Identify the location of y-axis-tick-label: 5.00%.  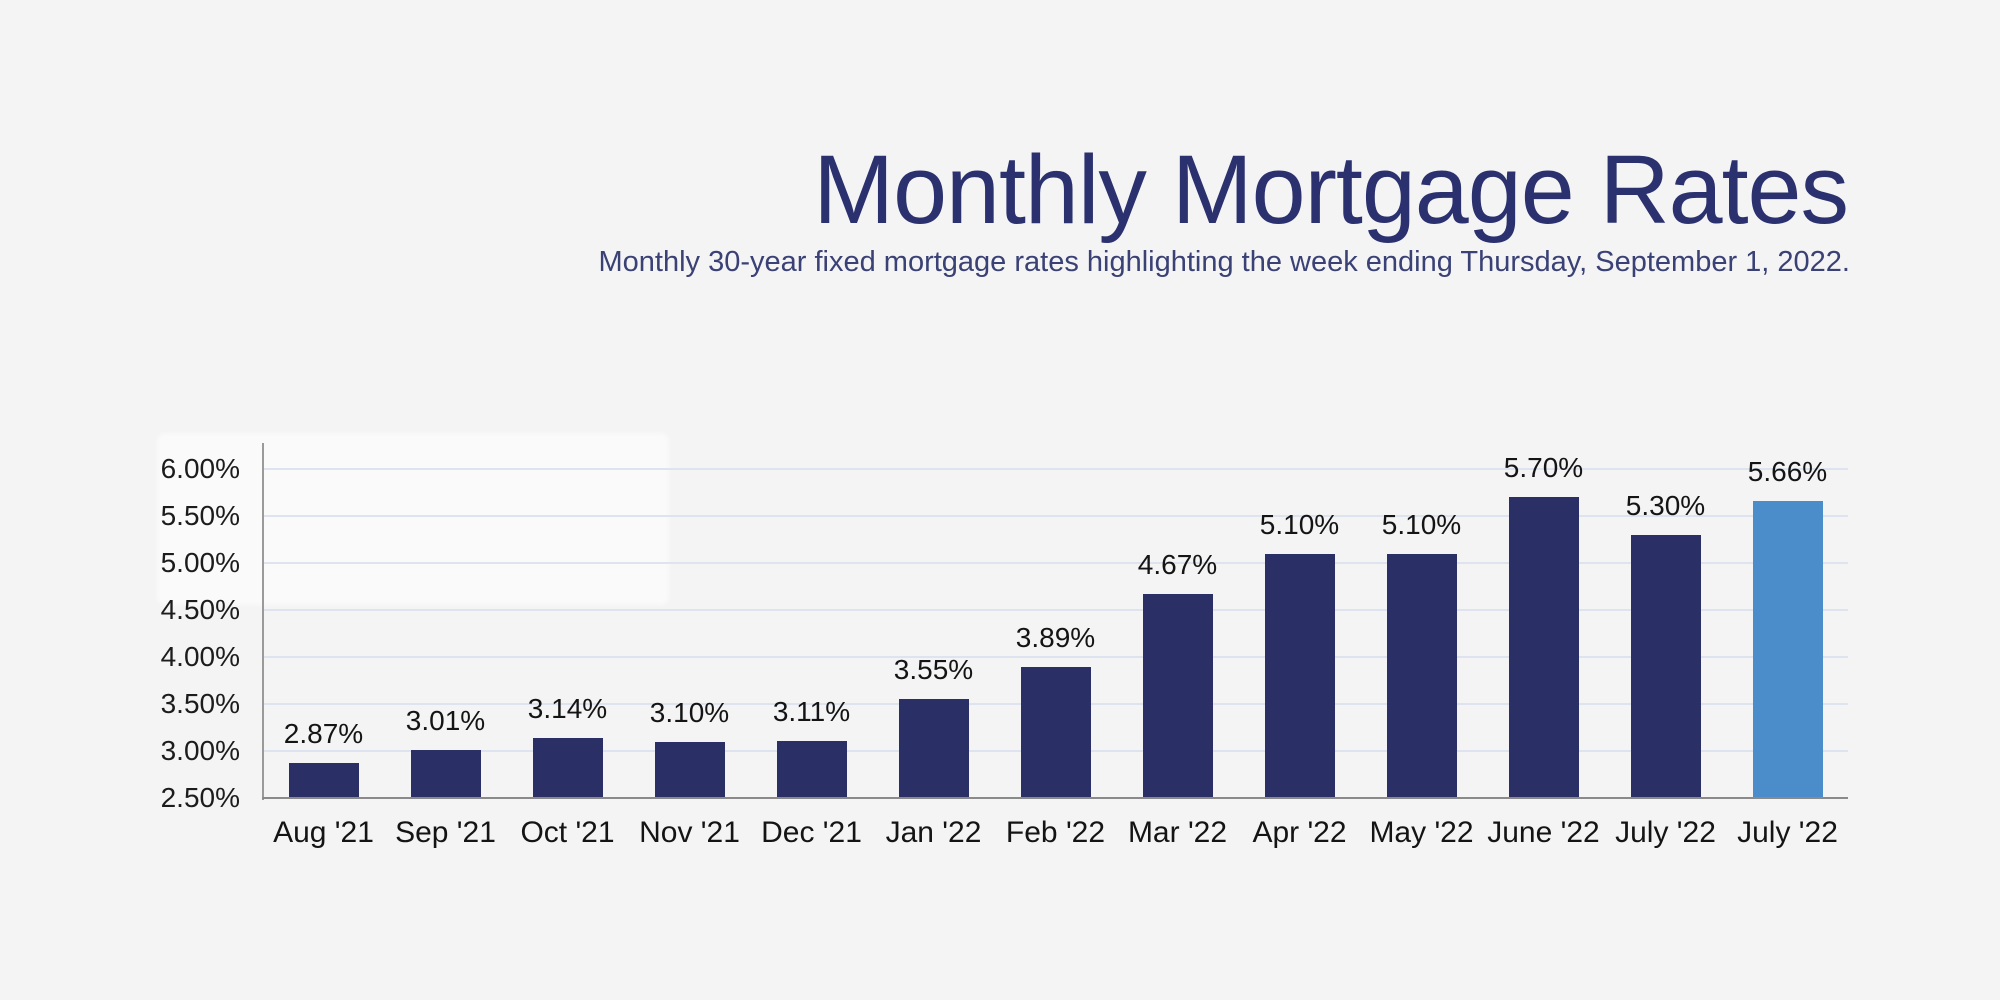
(200, 562).